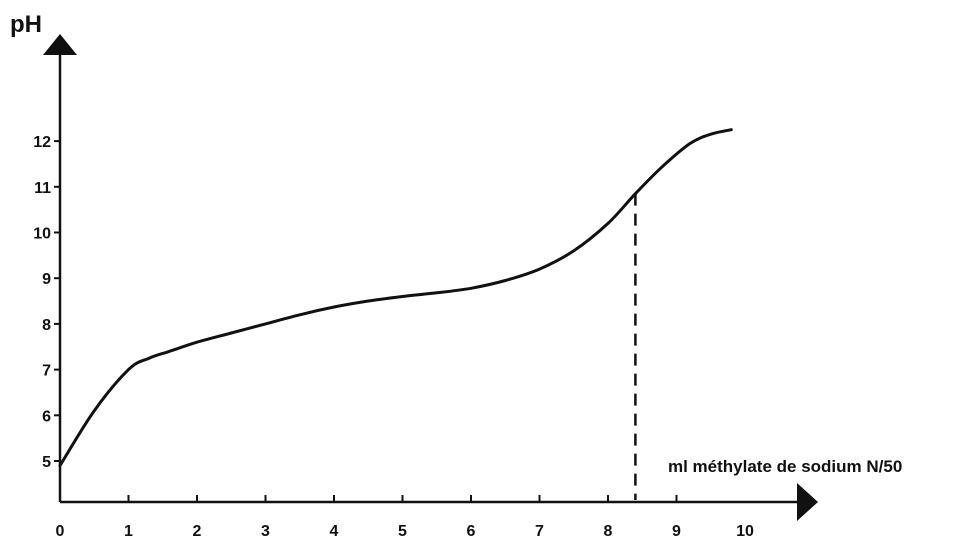 Image resolution: width=977 pixels, height=543 pixels. Describe the element at coordinates (46, 279) in the screenshot. I see `y-tick-label-9: 9` at that location.